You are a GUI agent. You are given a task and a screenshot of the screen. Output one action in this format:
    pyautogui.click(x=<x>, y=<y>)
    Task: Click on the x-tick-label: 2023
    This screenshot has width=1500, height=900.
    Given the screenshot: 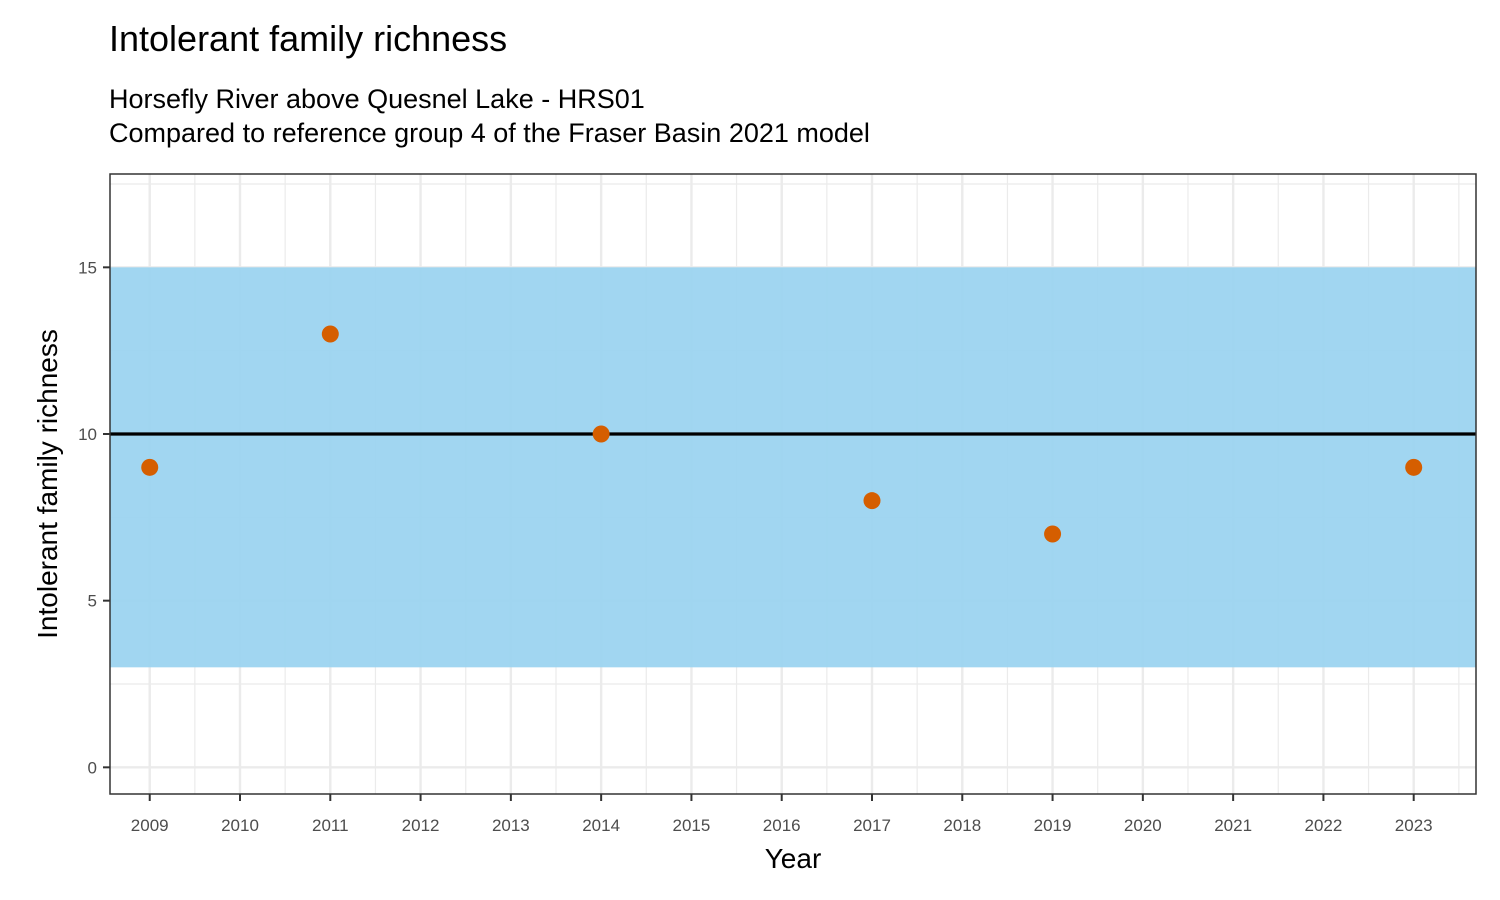 What is the action you would take?
    pyautogui.click(x=1414, y=825)
    